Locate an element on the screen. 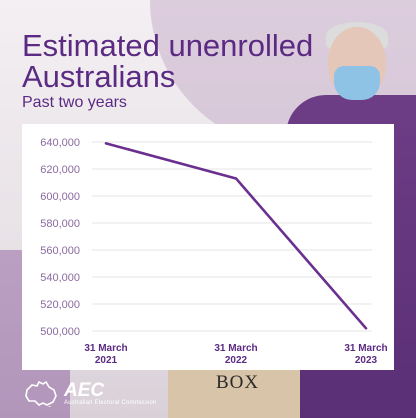  y-tick-label: 580,000 is located at coordinates (60, 224).